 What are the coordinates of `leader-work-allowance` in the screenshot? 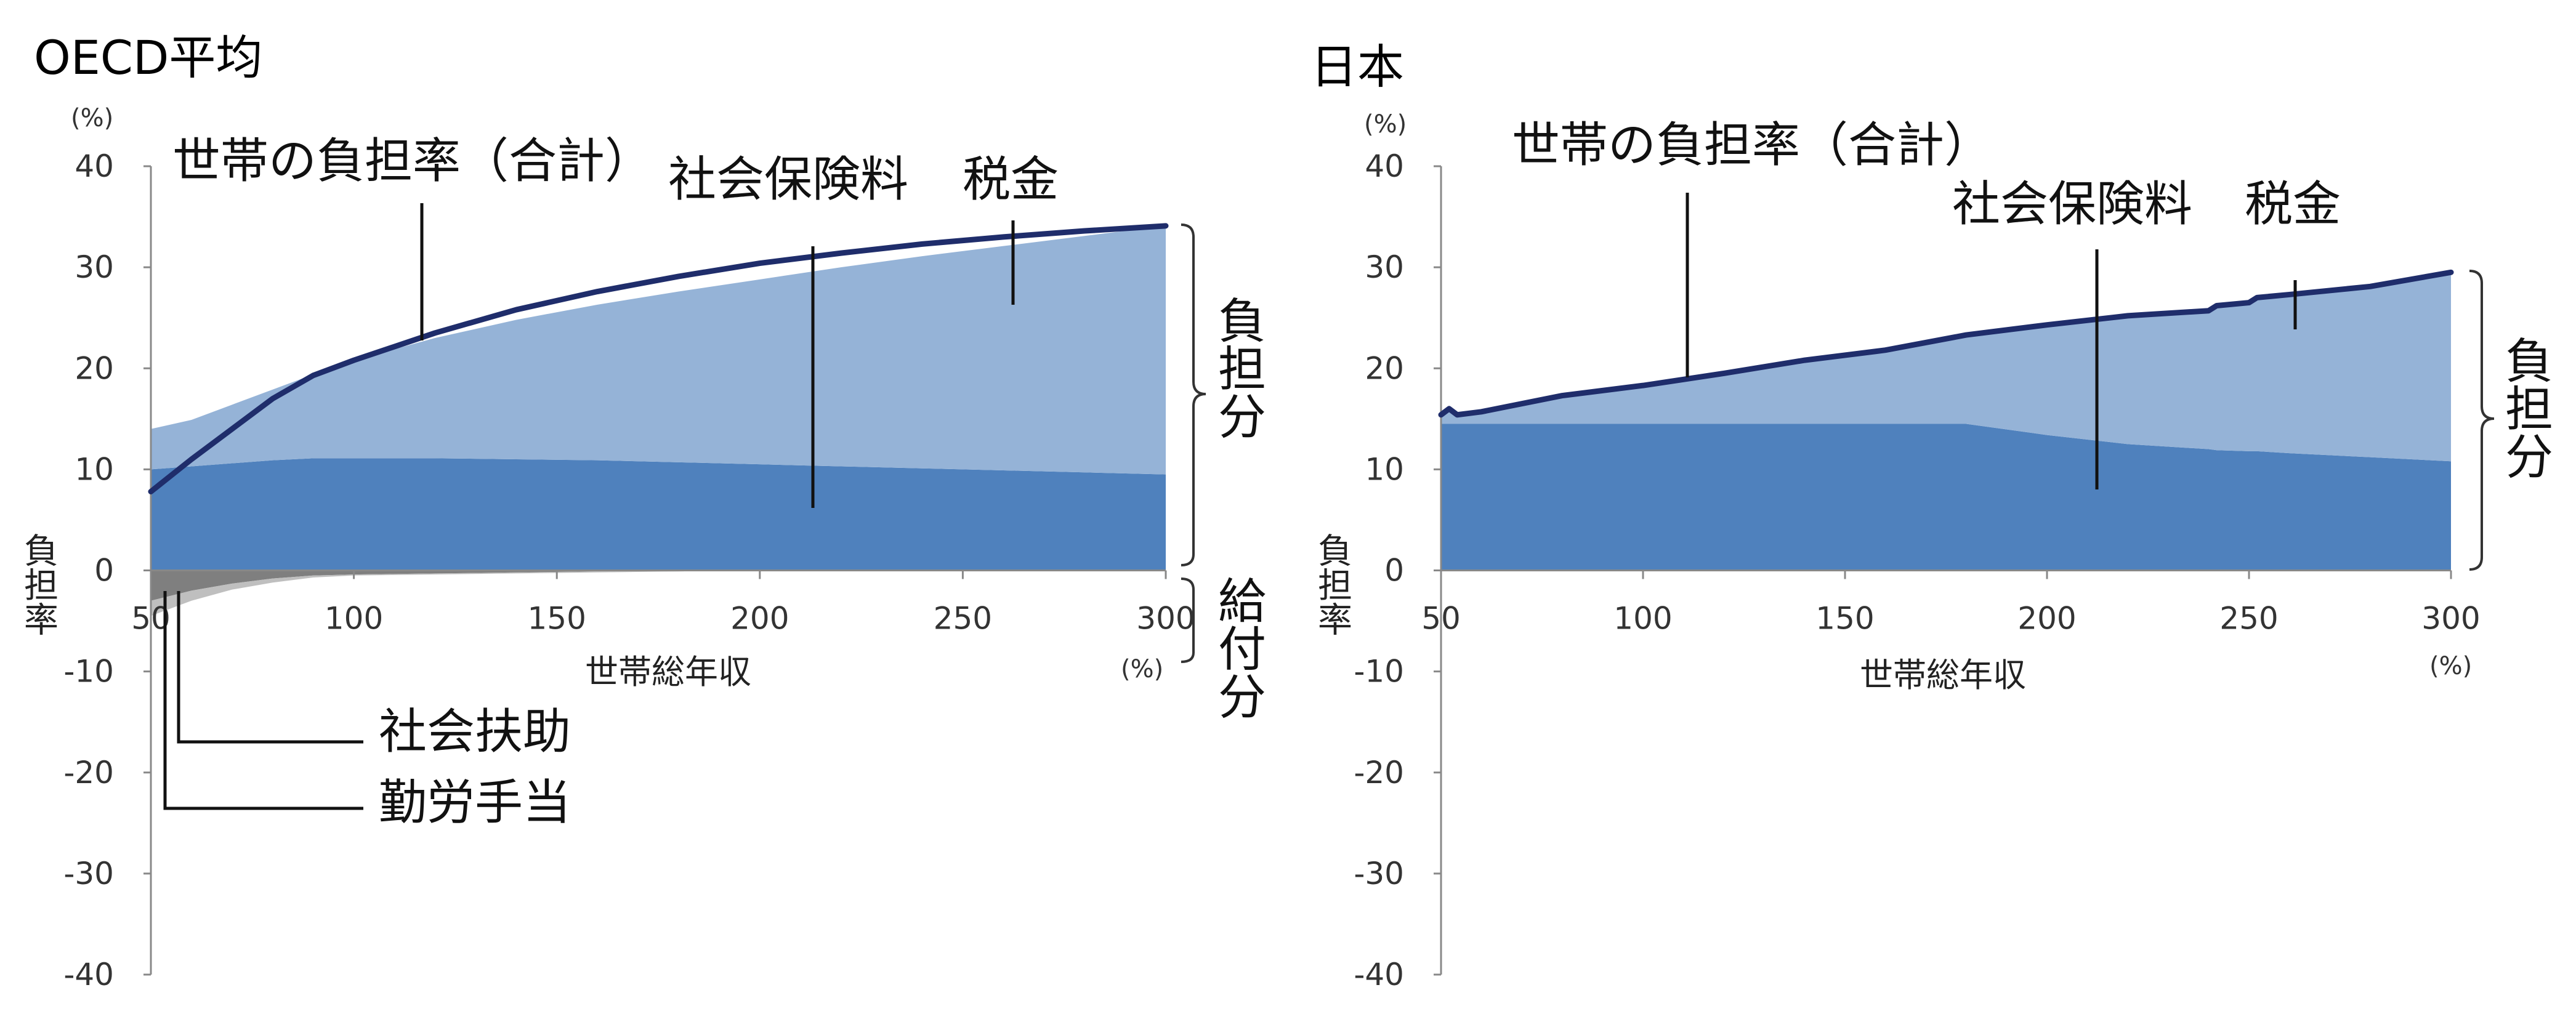 It's located at (263, 700).